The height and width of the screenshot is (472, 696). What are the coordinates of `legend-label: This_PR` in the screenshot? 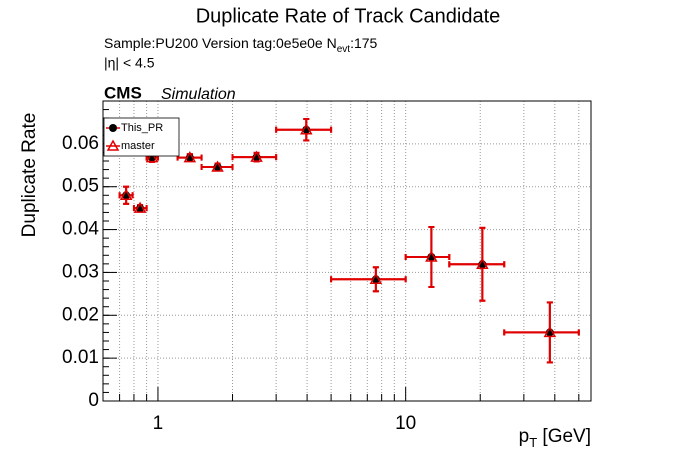 It's located at (142, 128).